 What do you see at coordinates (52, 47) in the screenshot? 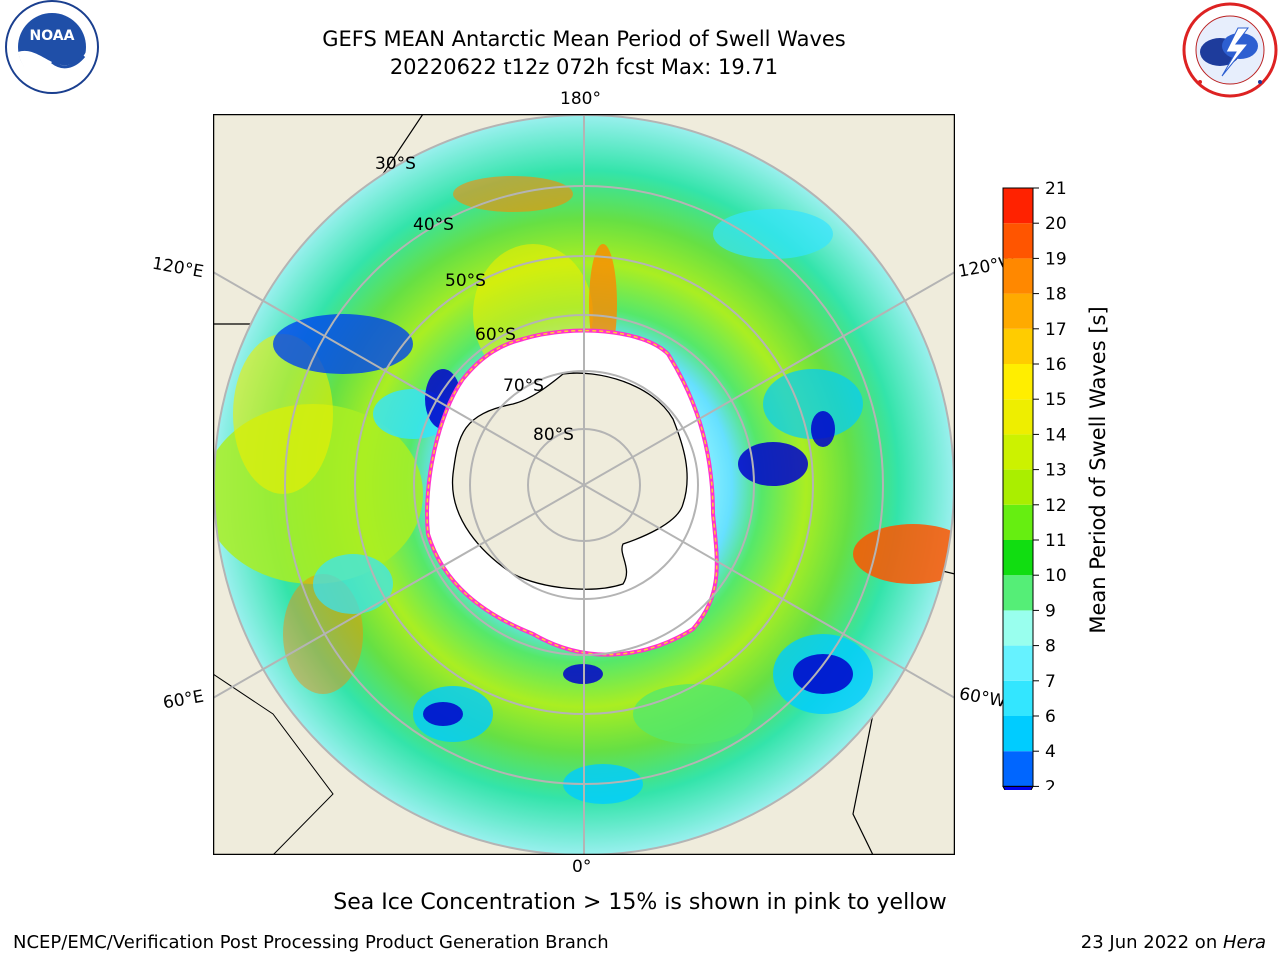
I see `noaa-logo: NOAA` at bounding box center [52, 47].